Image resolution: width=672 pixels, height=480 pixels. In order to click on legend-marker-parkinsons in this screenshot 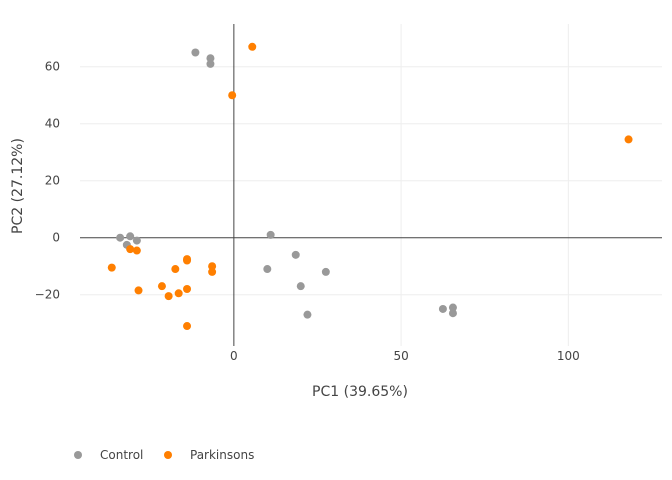, I will do `click(168, 455)`.